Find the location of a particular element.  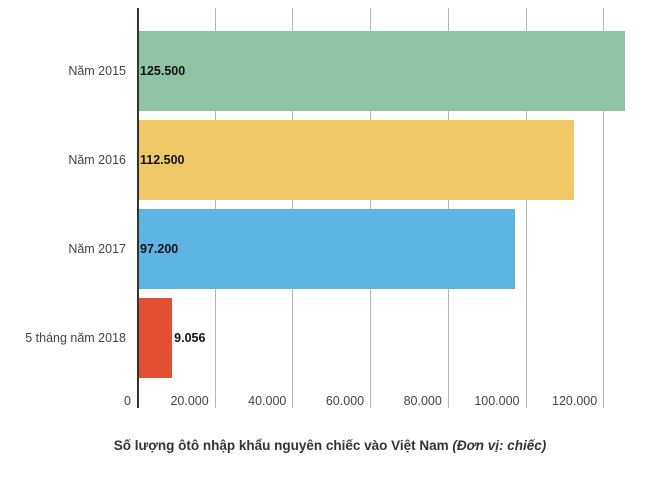

x-tick-label: 120.000 is located at coordinates (575, 401).